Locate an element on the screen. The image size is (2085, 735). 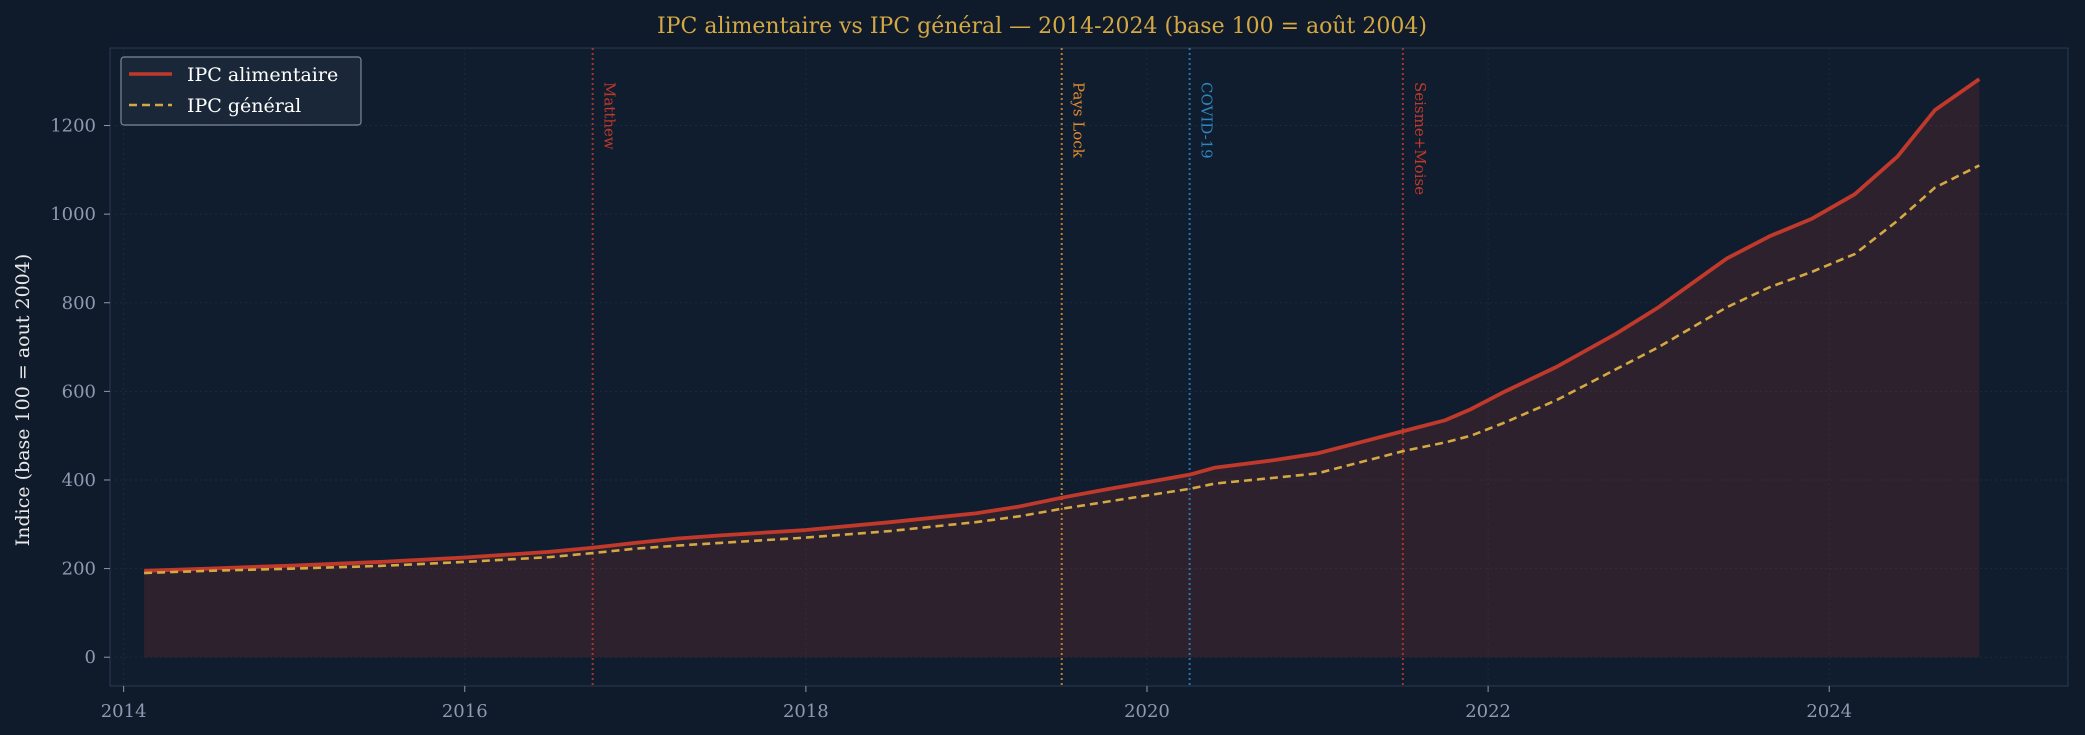
x-tick-label: 2016 is located at coordinates (465, 711).